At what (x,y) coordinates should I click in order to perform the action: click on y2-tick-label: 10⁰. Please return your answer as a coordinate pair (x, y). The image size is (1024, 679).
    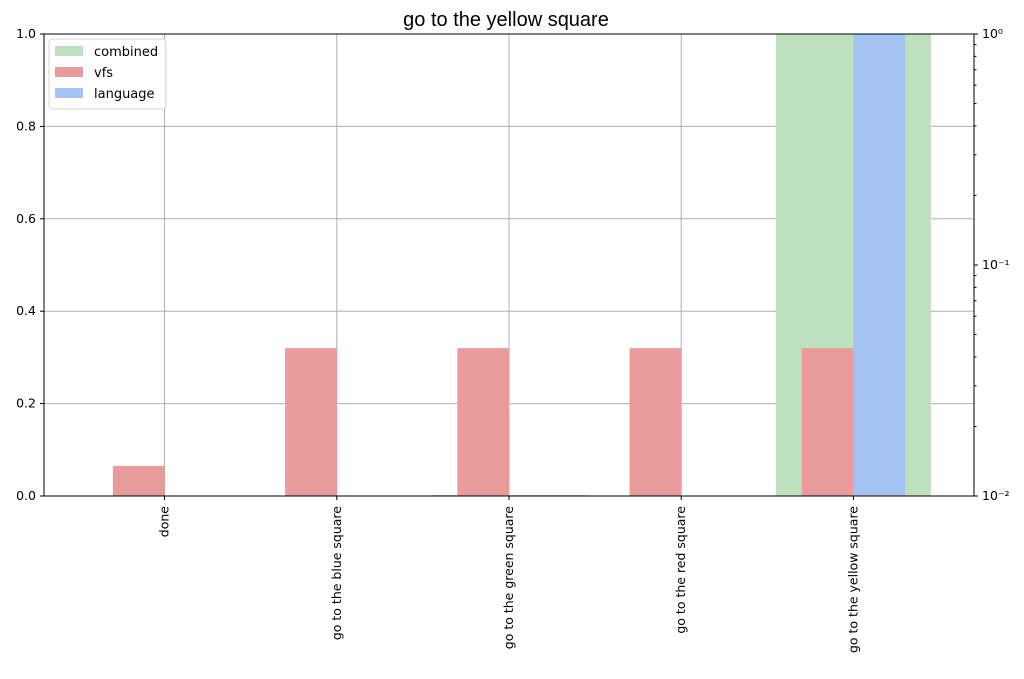
    Looking at the image, I should click on (992, 33).